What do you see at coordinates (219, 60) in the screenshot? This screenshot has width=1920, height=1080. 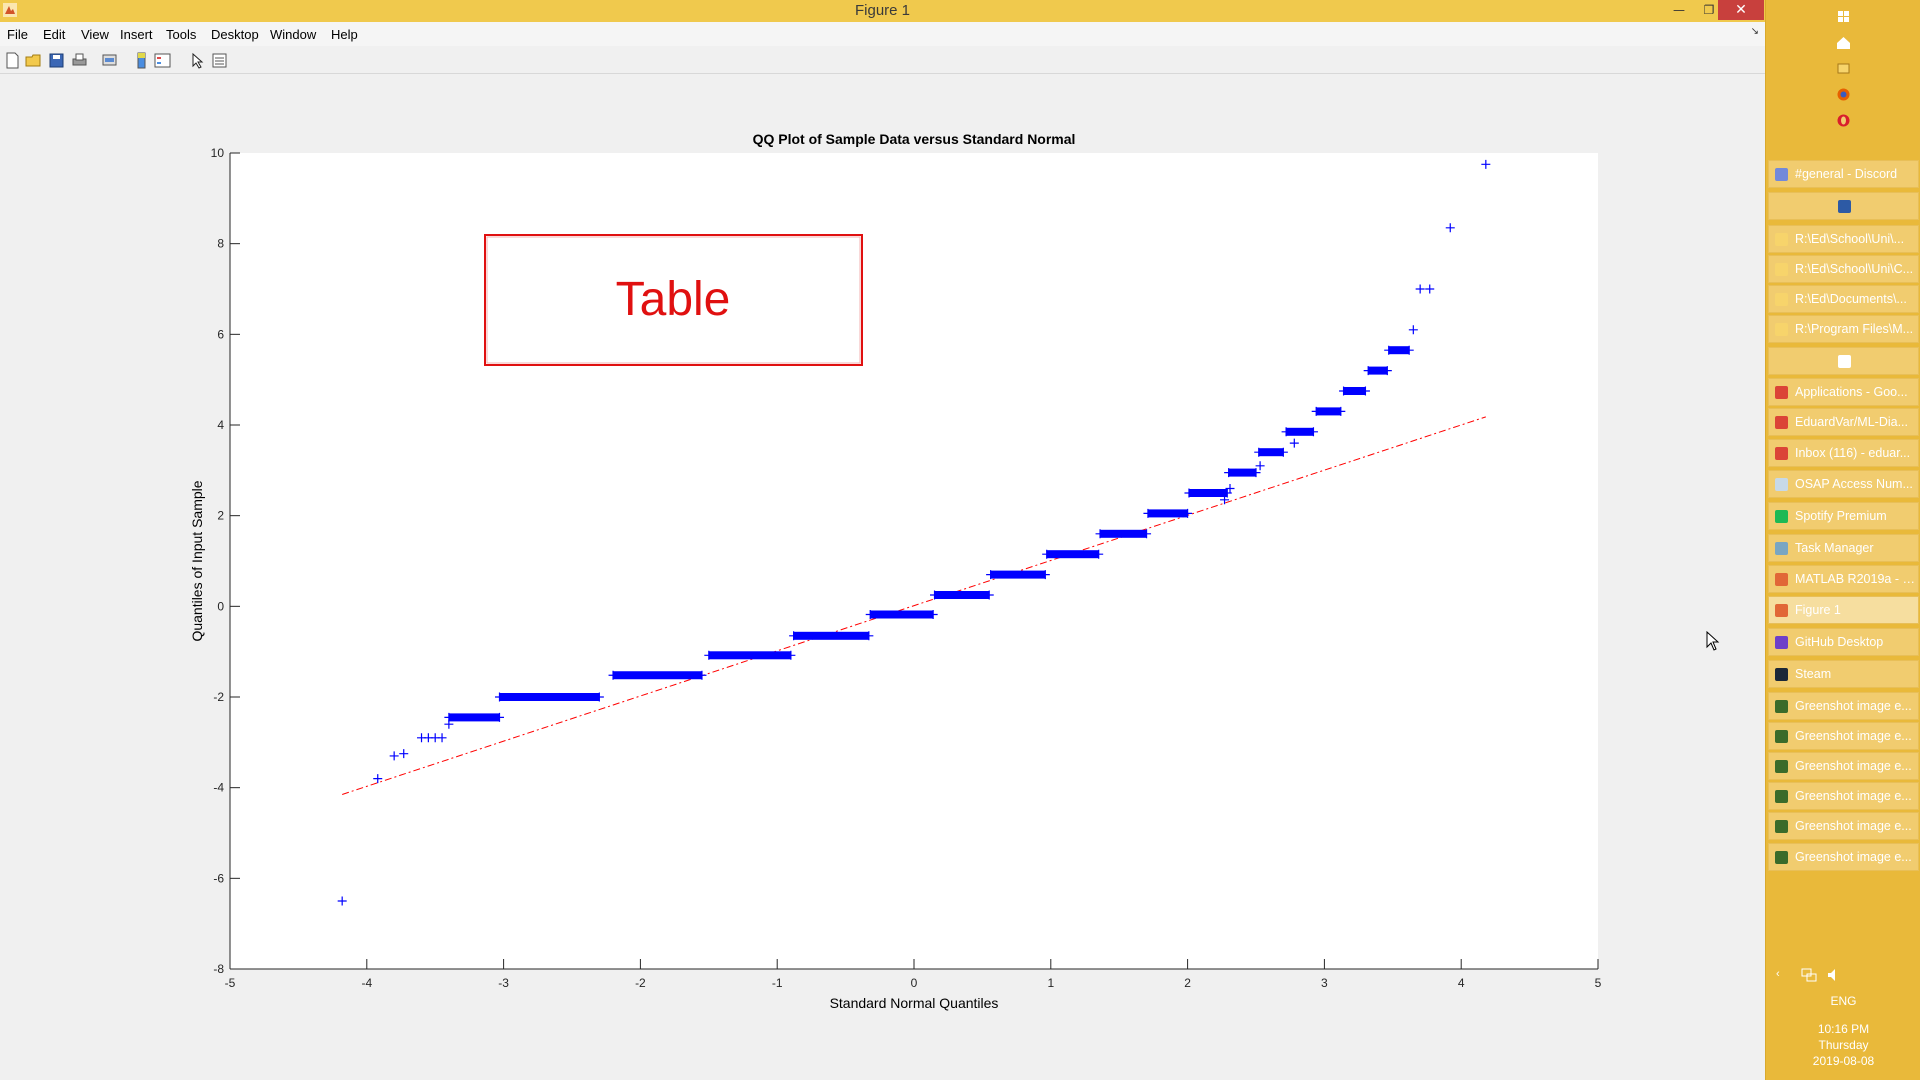 I see `property-inspector-icon` at bounding box center [219, 60].